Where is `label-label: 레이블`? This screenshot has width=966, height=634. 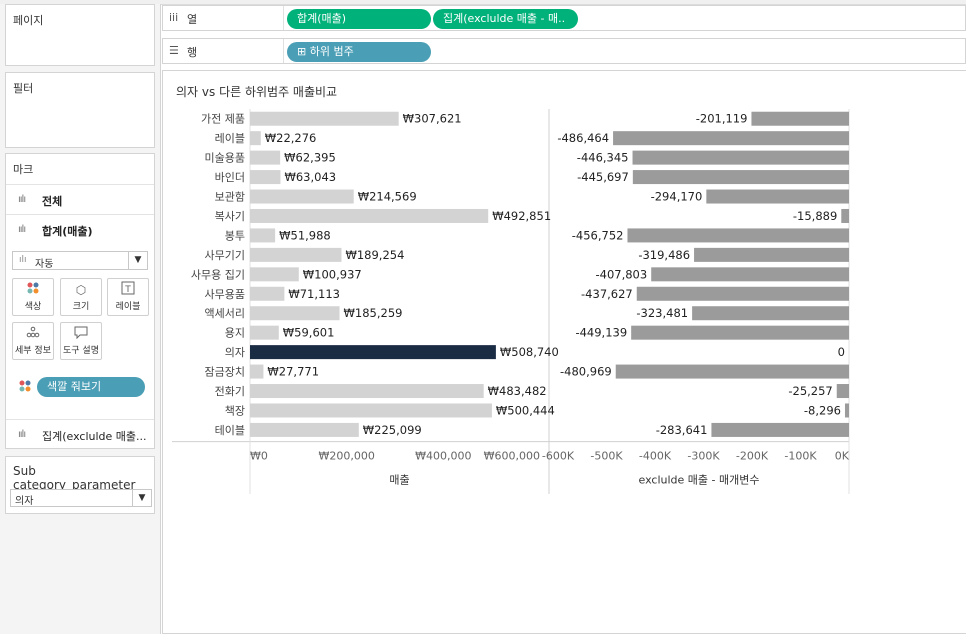 label-label: 레이블 is located at coordinates (128, 307).